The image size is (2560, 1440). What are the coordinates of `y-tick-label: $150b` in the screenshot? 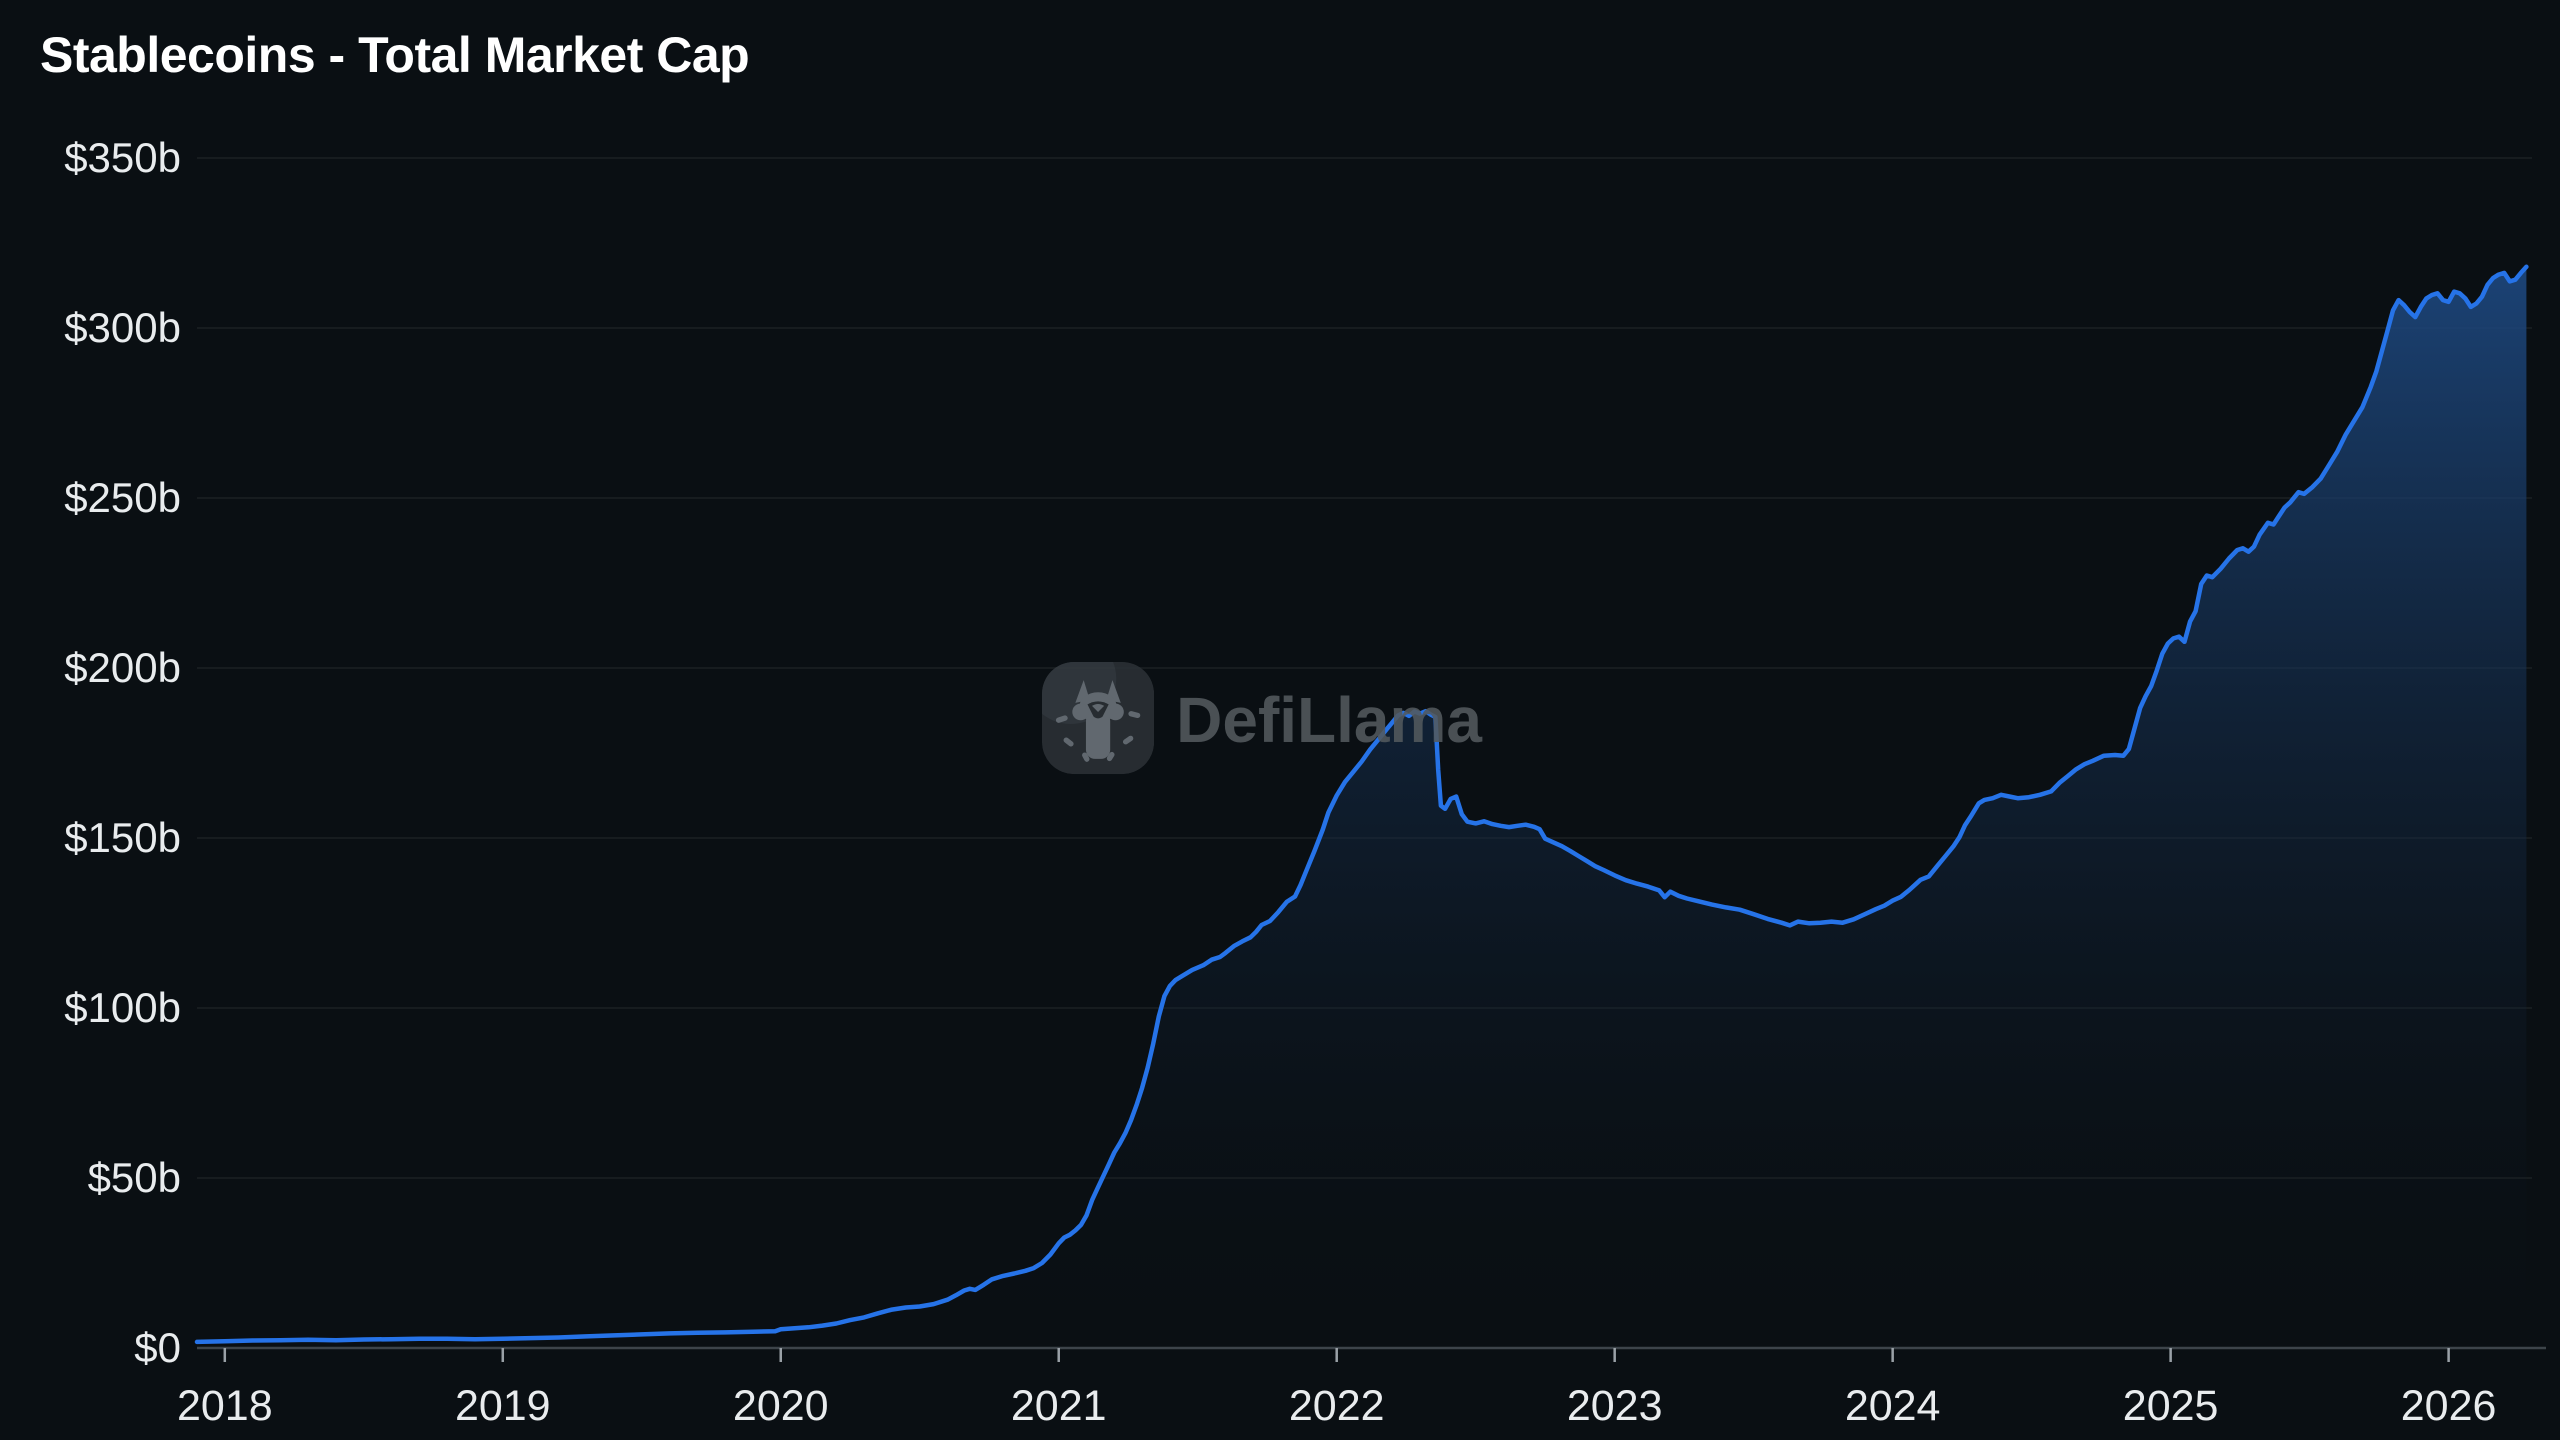 It's located at (122, 837).